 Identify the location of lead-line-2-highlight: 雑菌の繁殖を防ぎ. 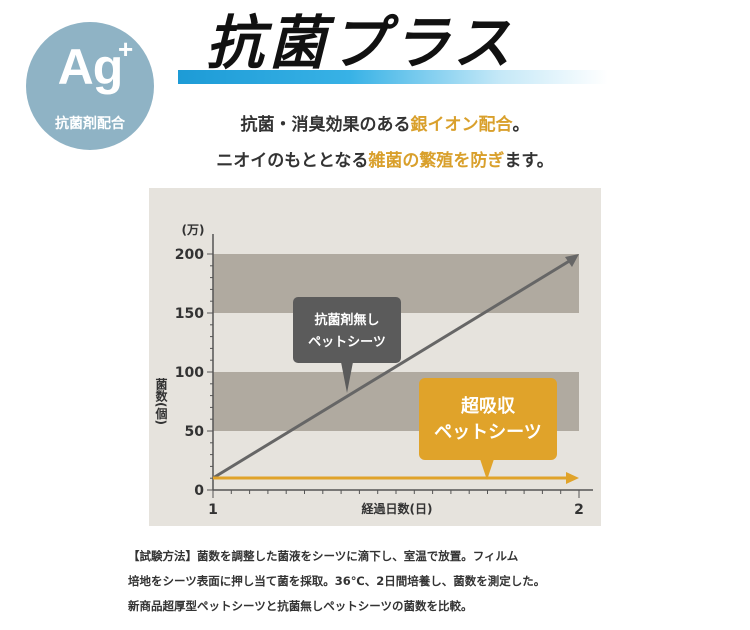
(436, 161).